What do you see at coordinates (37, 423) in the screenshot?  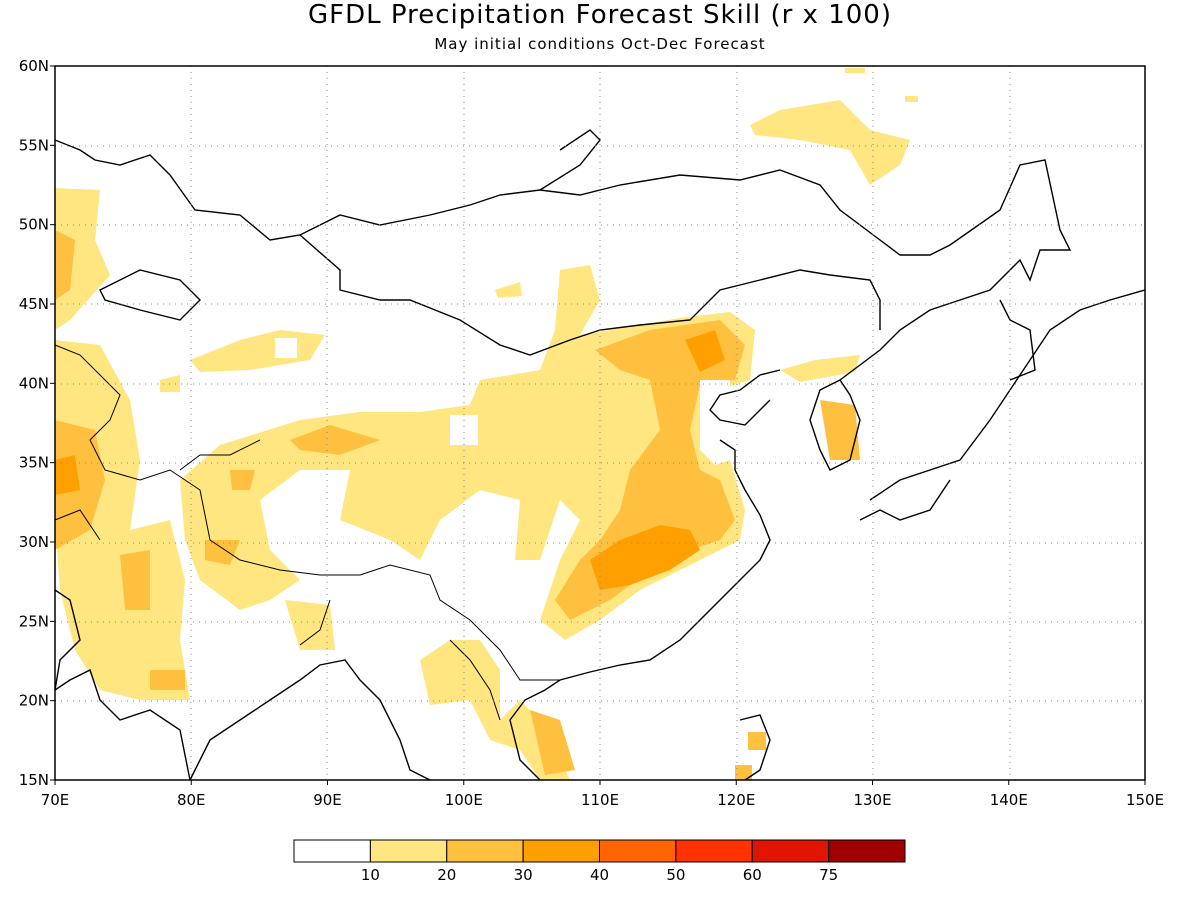 I see `lat-axis: 15N 20N 25N 30N 35N 40N 45N 50N 55N 60N` at bounding box center [37, 423].